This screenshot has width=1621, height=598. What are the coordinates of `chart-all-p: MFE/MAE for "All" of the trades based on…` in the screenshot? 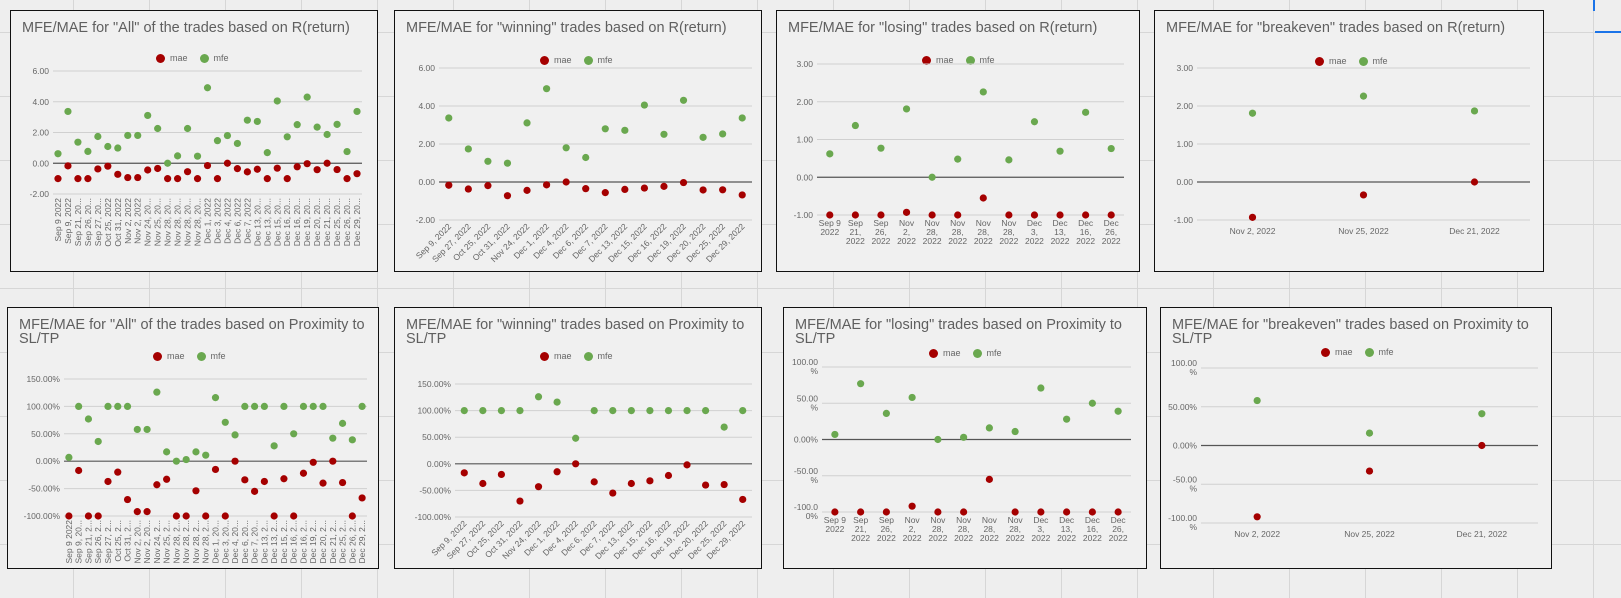 It's located at (193, 438).